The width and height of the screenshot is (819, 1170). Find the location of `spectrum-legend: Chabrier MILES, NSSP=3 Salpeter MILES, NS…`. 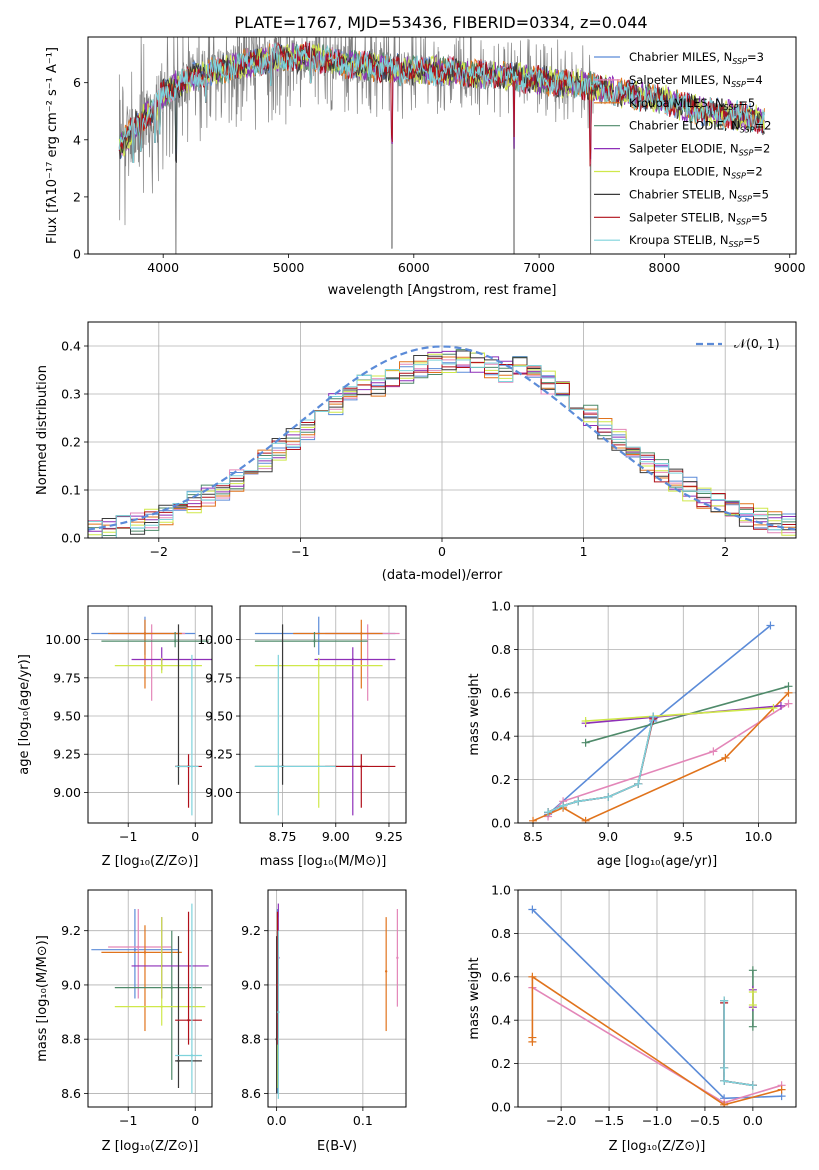

spectrum-legend: Chabrier MILES, NSSP=3 Salpeter MILES, NS… is located at coordinates (682, 149).